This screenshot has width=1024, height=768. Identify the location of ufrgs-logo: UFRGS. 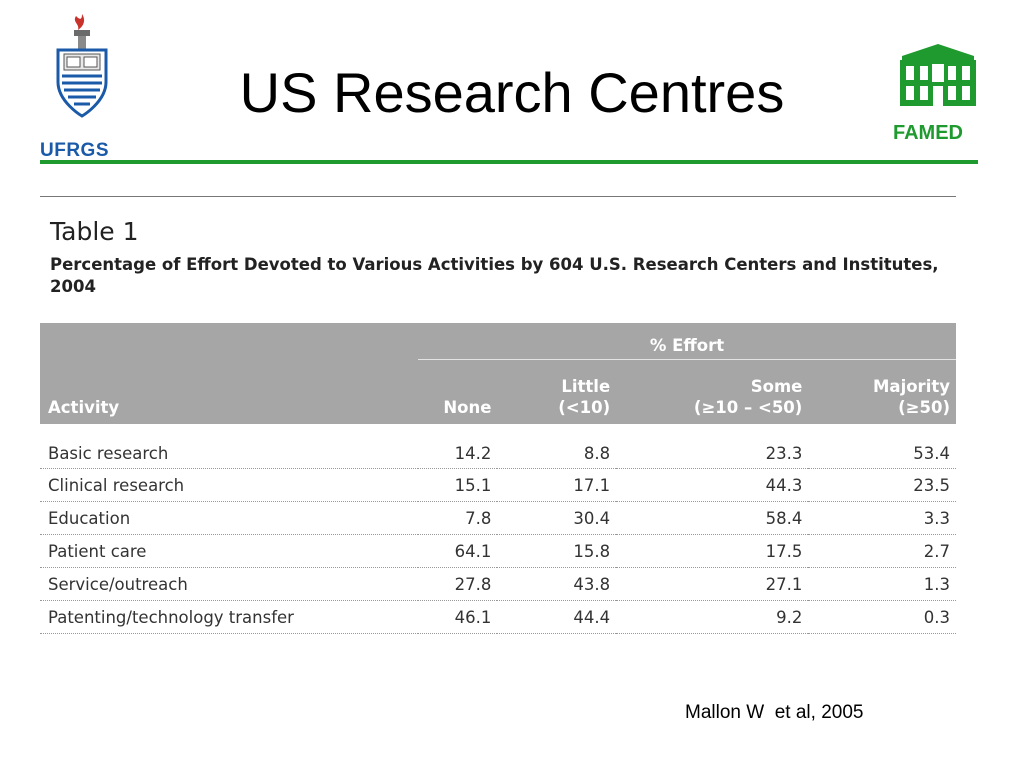
(85, 86).